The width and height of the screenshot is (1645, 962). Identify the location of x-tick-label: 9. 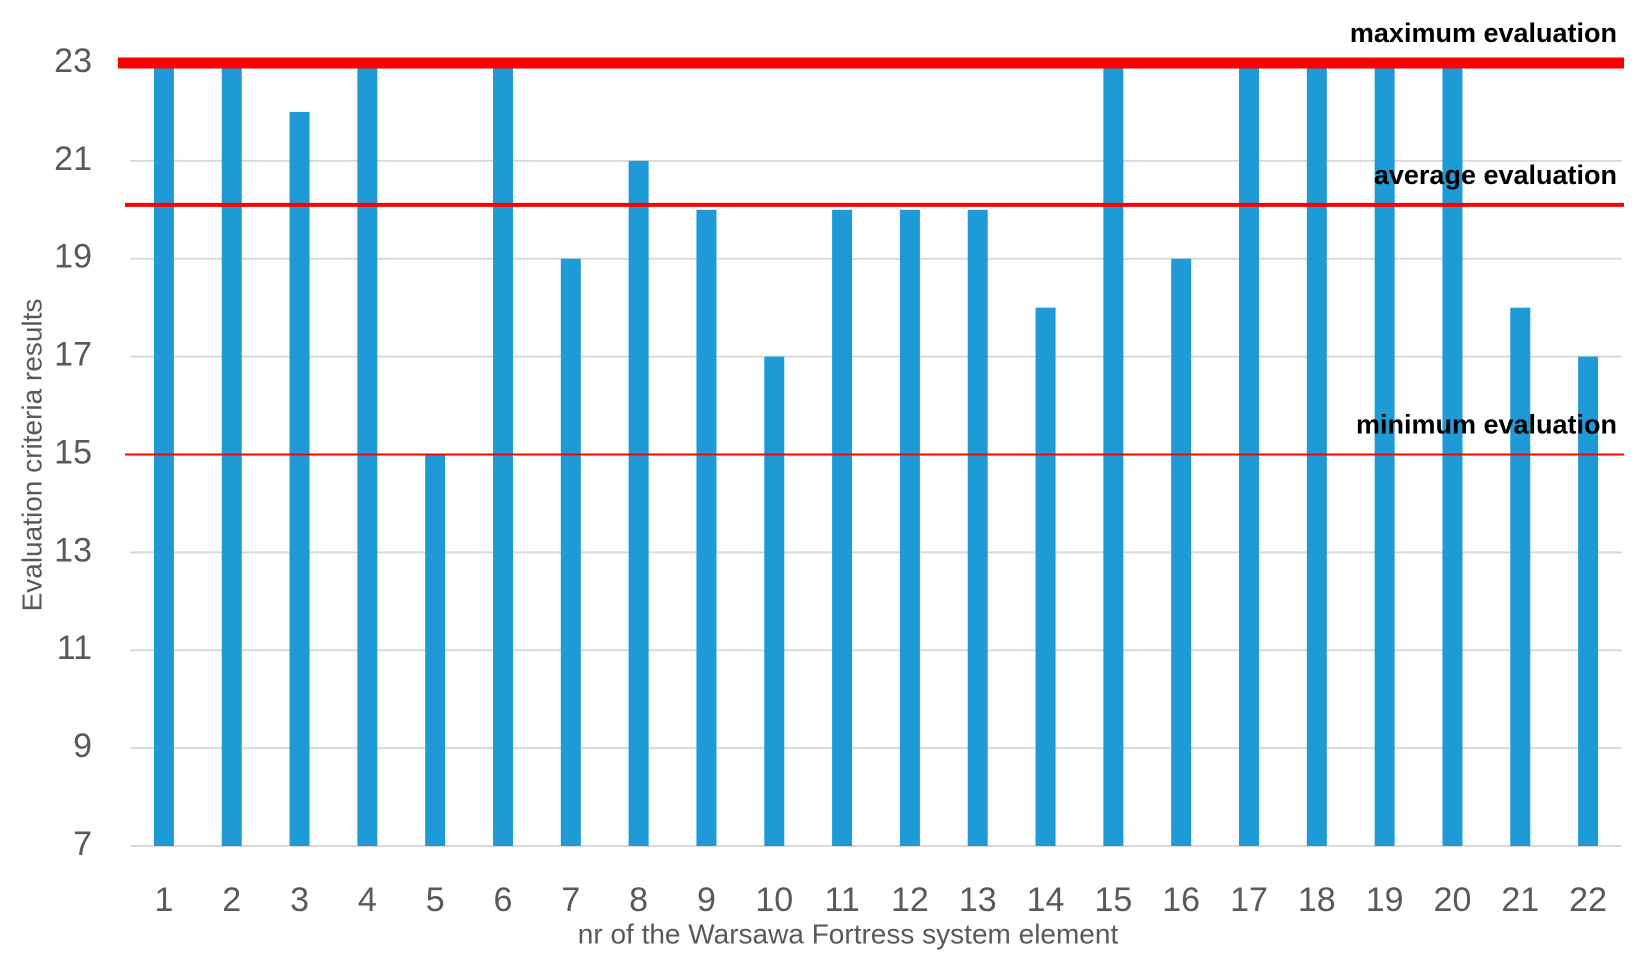
(706, 900).